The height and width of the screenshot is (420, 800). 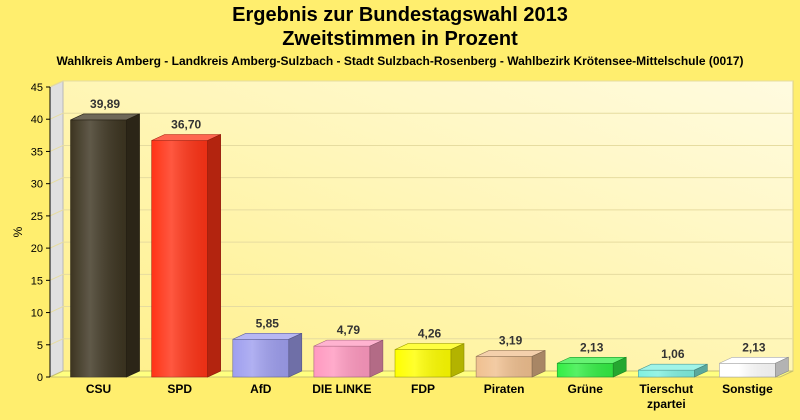 I want to click on x-tick-label: CSU, so click(x=98, y=389).